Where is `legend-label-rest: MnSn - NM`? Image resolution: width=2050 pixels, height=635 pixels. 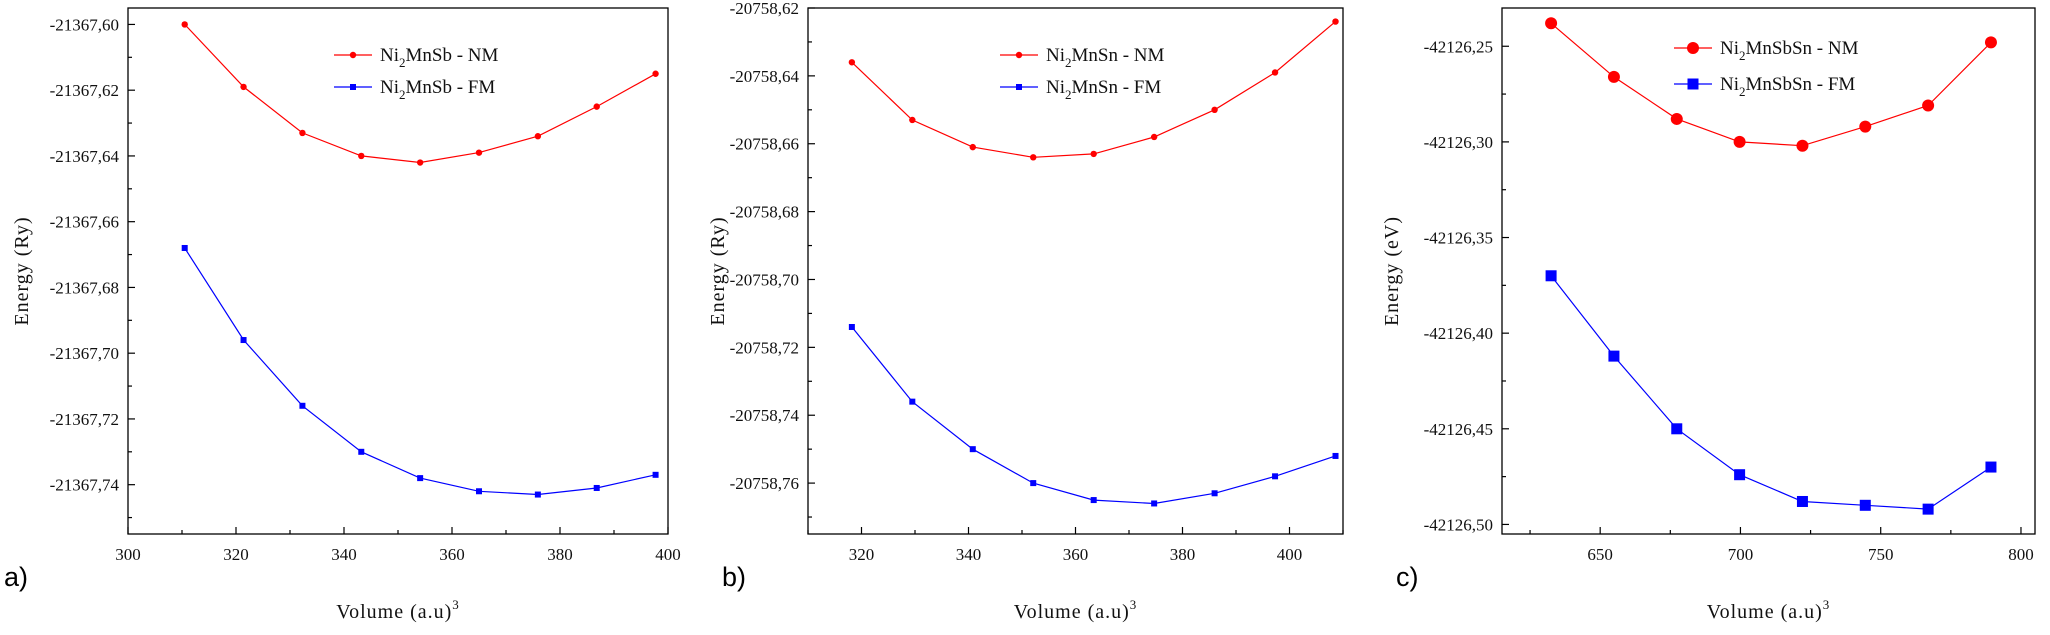
legend-label-rest: MnSn - NM is located at coordinates (1118, 55).